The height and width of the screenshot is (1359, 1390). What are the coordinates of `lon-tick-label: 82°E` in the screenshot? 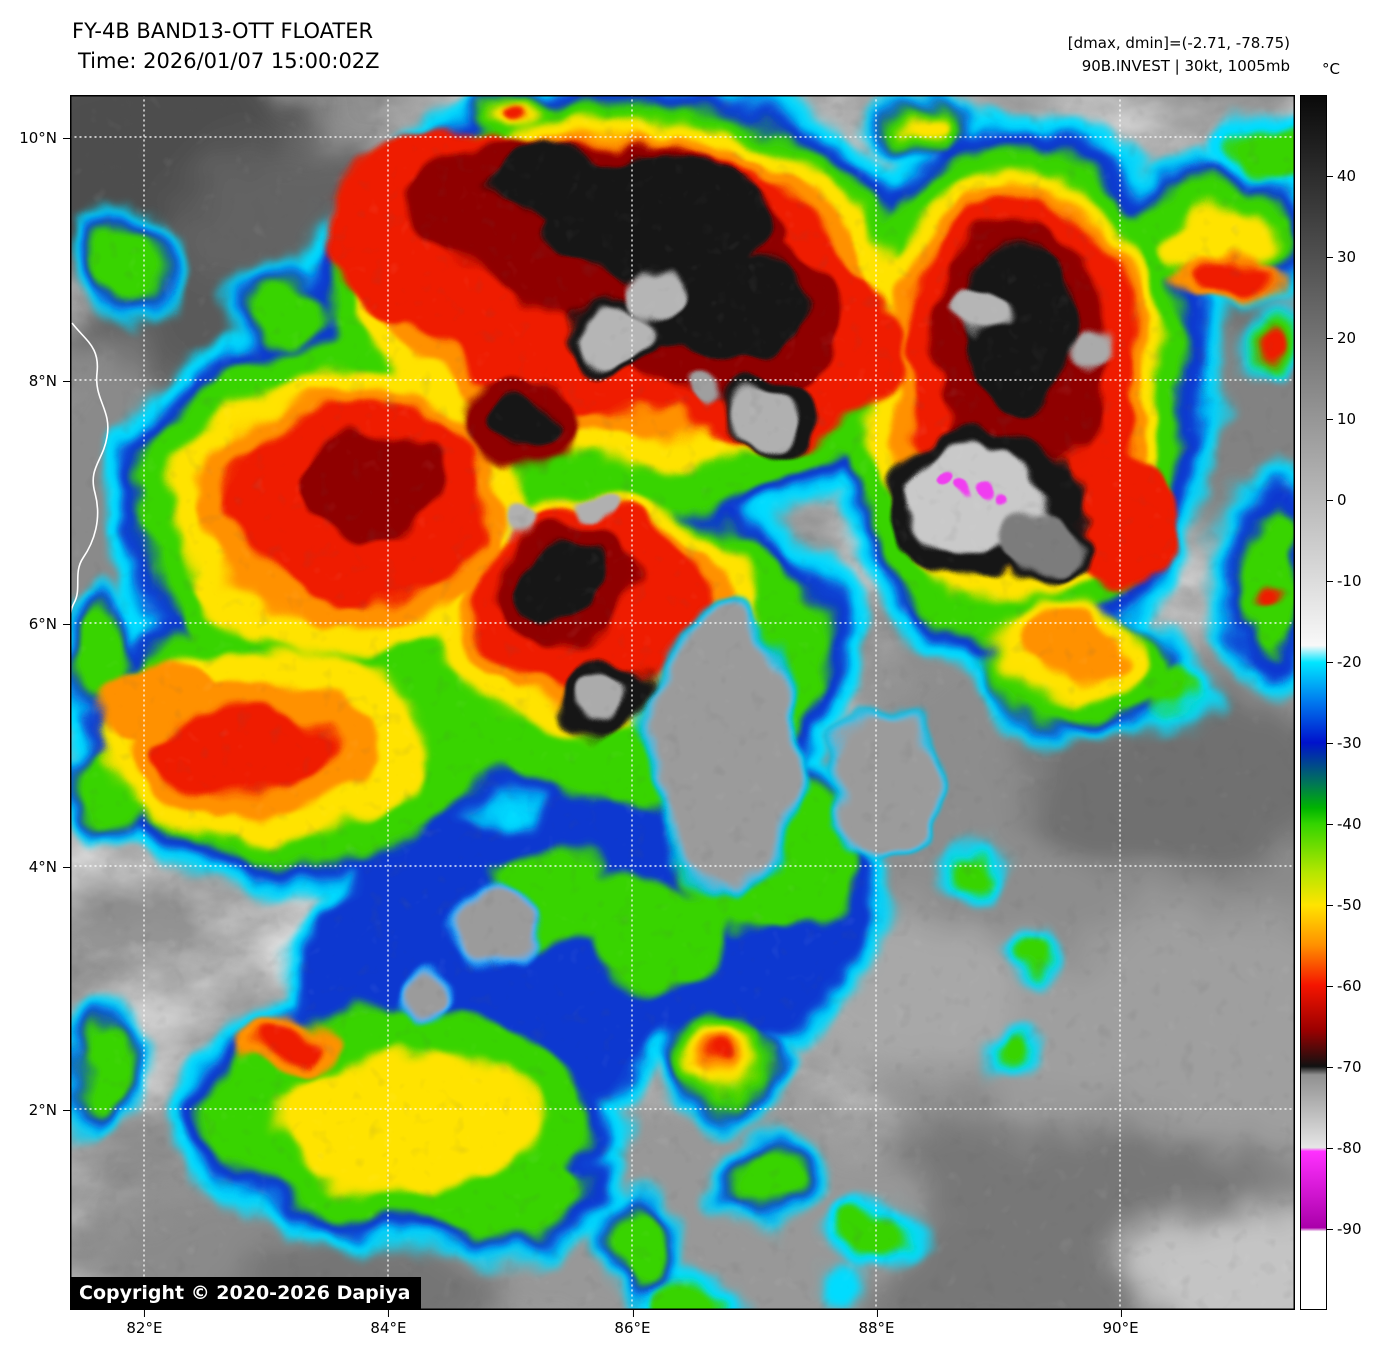 It's located at (144, 1323).